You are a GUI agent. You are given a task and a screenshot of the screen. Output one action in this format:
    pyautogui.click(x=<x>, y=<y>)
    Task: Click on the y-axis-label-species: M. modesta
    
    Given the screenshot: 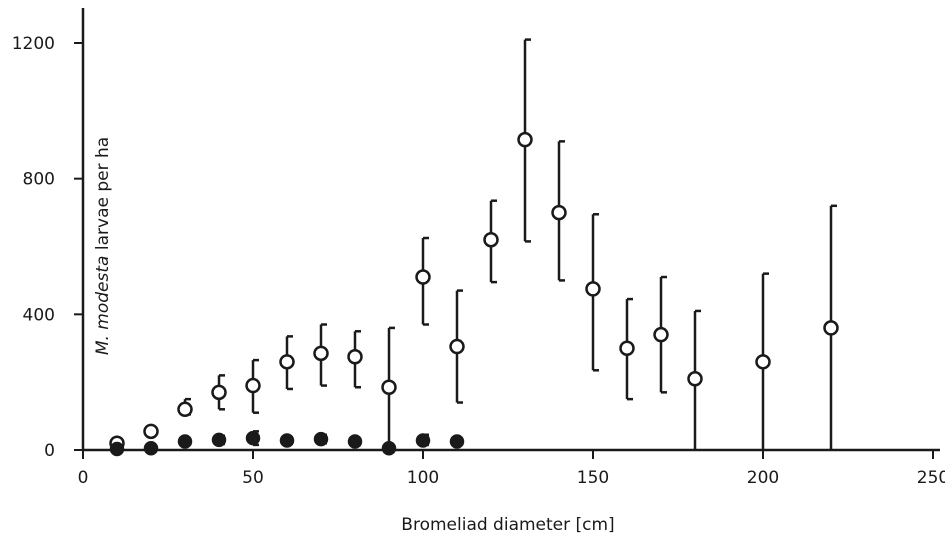 What is the action you would take?
    pyautogui.click(x=103, y=306)
    